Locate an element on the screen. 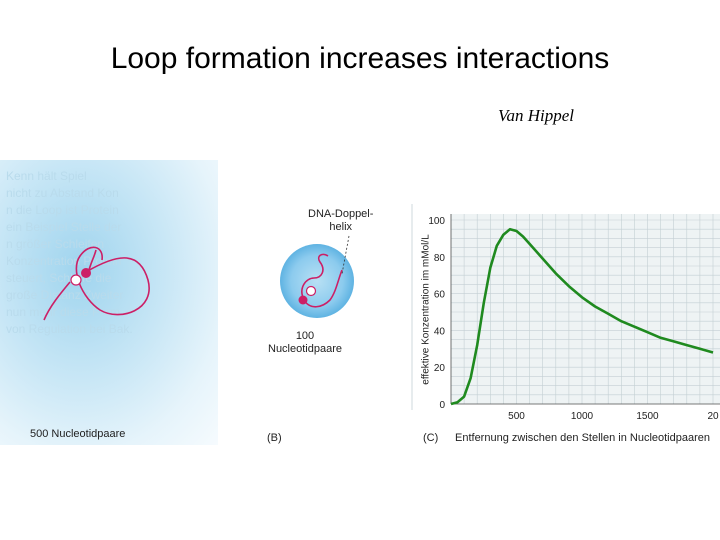 The image size is (720, 540). chart-y-tick-label: 20 is located at coordinates (440, 368).